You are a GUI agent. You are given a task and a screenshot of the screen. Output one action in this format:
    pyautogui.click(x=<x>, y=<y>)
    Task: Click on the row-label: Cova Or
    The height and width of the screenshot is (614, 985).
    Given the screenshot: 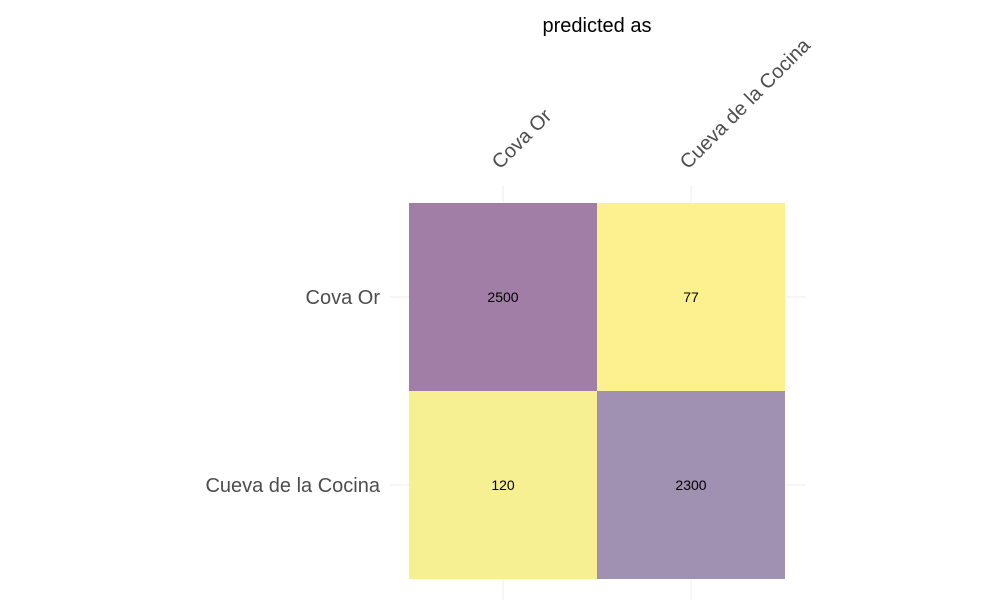 What is the action you would take?
    pyautogui.click(x=343, y=298)
    